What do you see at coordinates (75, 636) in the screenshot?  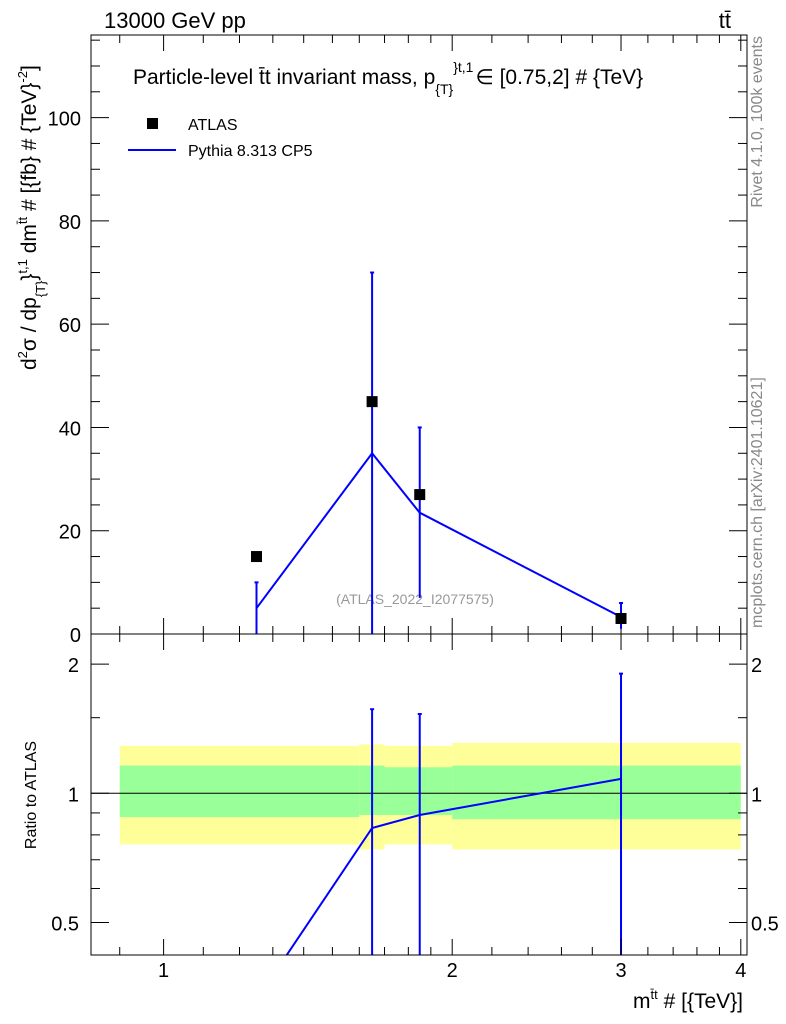 I see `y-tick-label: 0` at bounding box center [75, 636].